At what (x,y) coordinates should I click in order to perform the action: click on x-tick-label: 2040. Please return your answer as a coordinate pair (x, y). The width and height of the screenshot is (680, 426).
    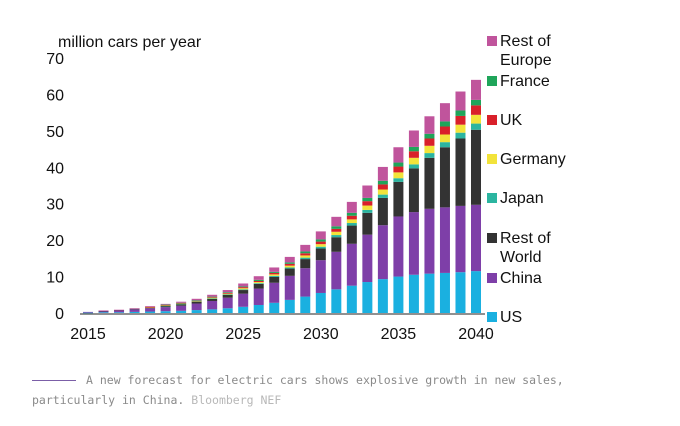
    Looking at the image, I should click on (476, 334).